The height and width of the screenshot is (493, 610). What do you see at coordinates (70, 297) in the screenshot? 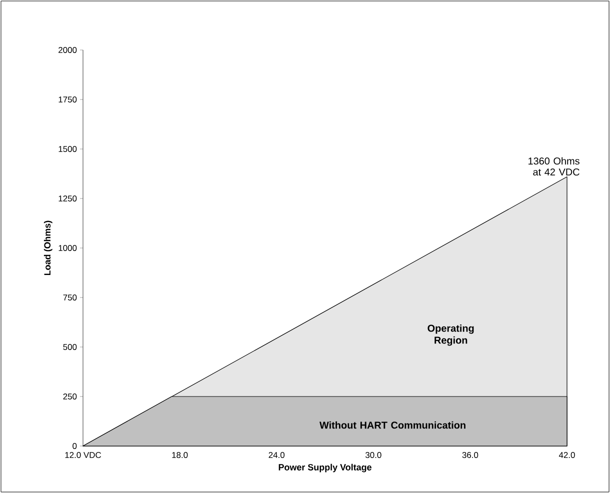
I see `y-tick-label: 750` at bounding box center [70, 297].